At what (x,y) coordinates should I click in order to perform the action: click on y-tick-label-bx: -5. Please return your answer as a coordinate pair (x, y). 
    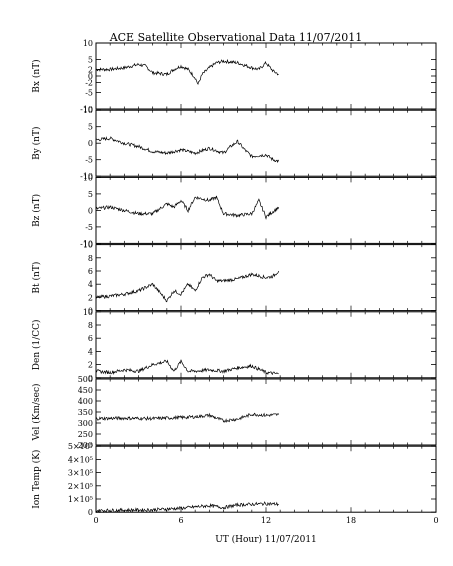
    Looking at the image, I should click on (89, 93).